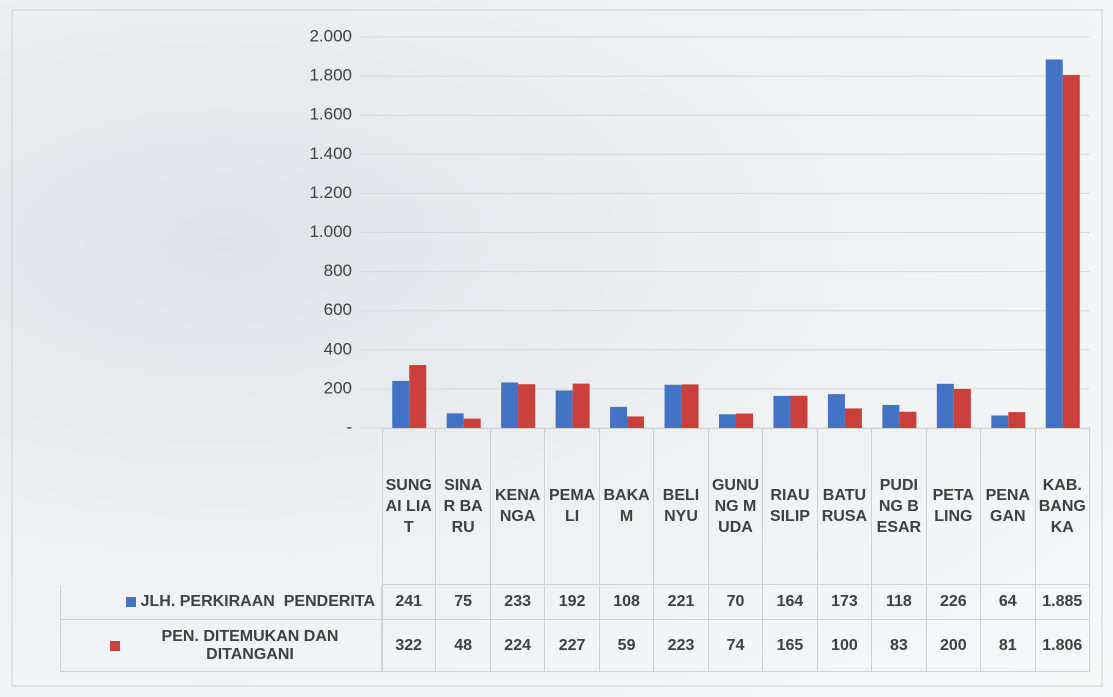  Describe the element at coordinates (899, 646) in the screenshot. I see `value-cell: 83` at that location.